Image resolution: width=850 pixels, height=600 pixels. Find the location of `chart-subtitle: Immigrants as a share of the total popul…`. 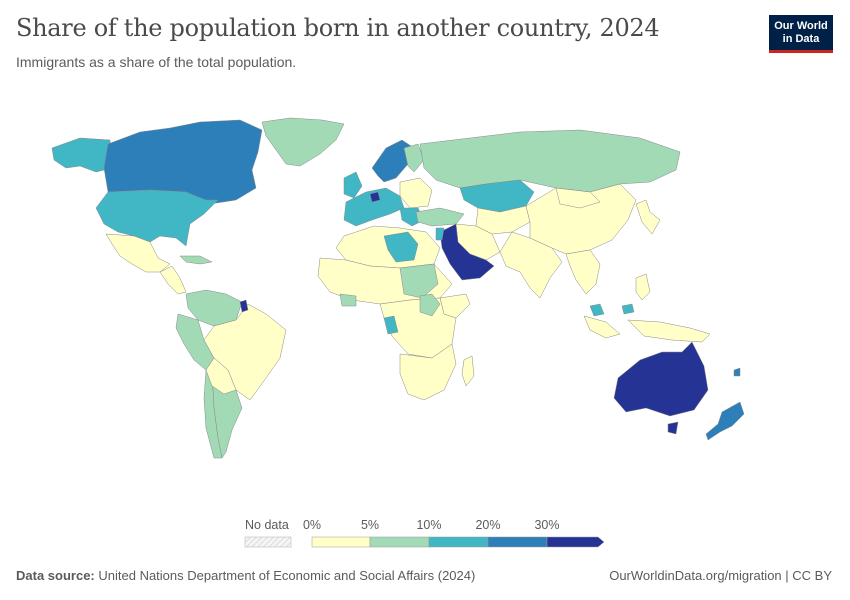

chart-subtitle: Immigrants as a share of the total popul… is located at coordinates (156, 62).